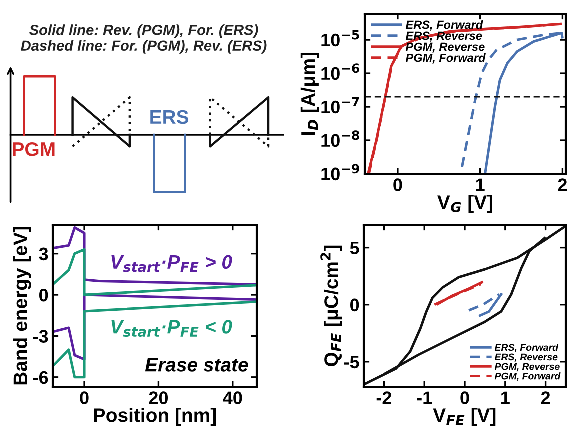  What do you see at coordinates (310, 93) in the screenshot?
I see `y-axis-title: I$_{D}$ [A/μm]` at bounding box center [310, 93].